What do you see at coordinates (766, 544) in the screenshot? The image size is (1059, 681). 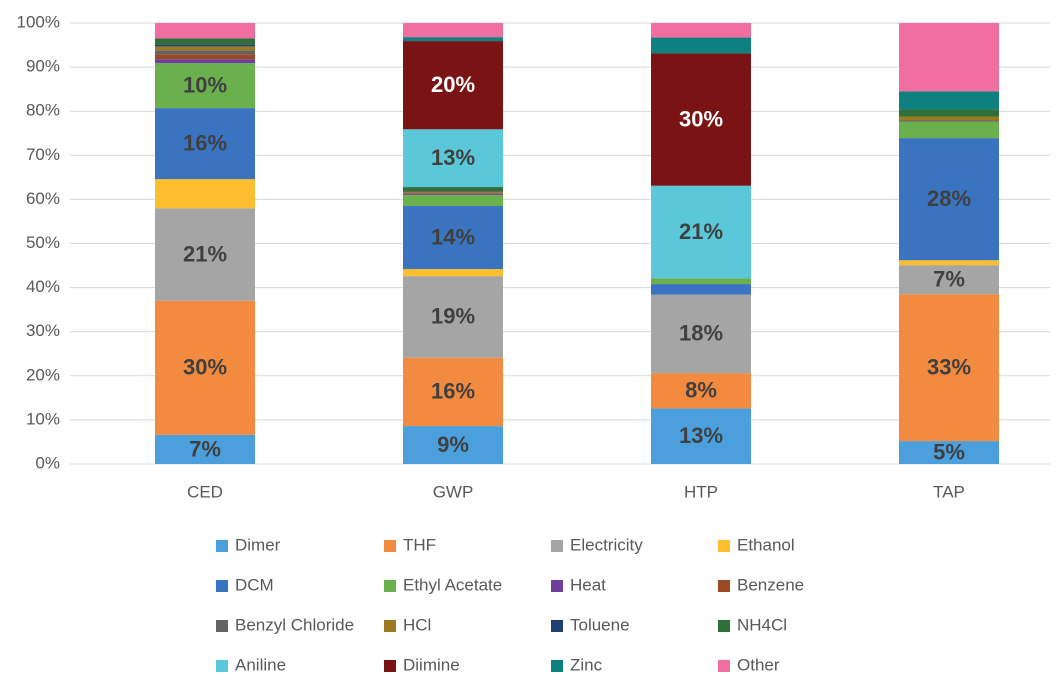 I see `legend-label: Ethanol` at bounding box center [766, 544].